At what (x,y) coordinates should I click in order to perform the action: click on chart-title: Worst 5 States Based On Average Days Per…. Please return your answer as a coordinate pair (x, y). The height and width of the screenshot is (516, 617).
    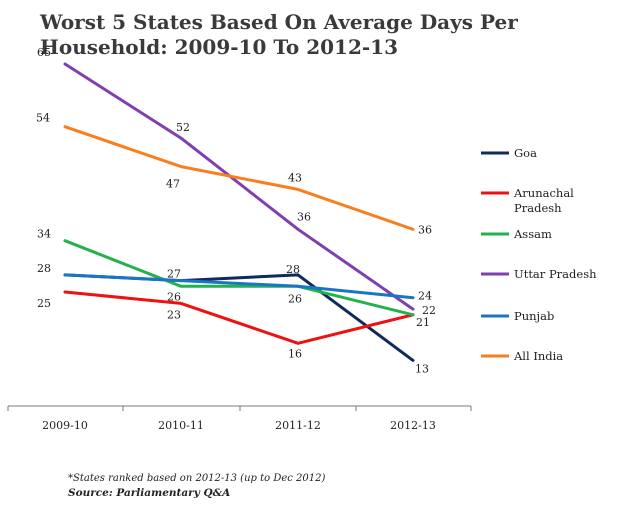
    Looking at the image, I should click on (279, 34).